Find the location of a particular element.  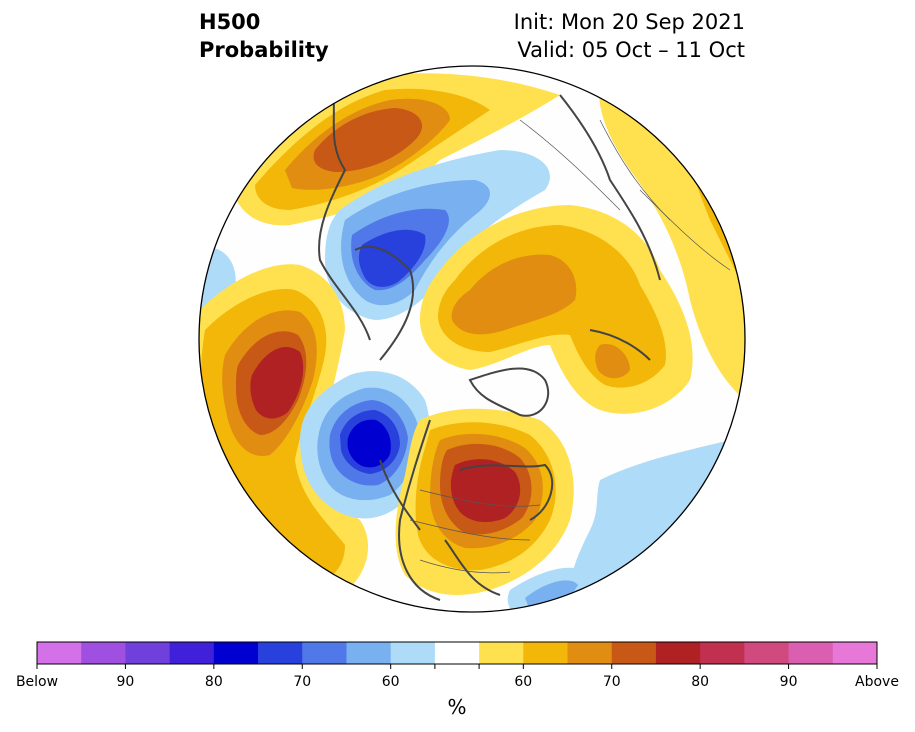

anomaly-eastern-canada-above is located at coordinates (484, 501).